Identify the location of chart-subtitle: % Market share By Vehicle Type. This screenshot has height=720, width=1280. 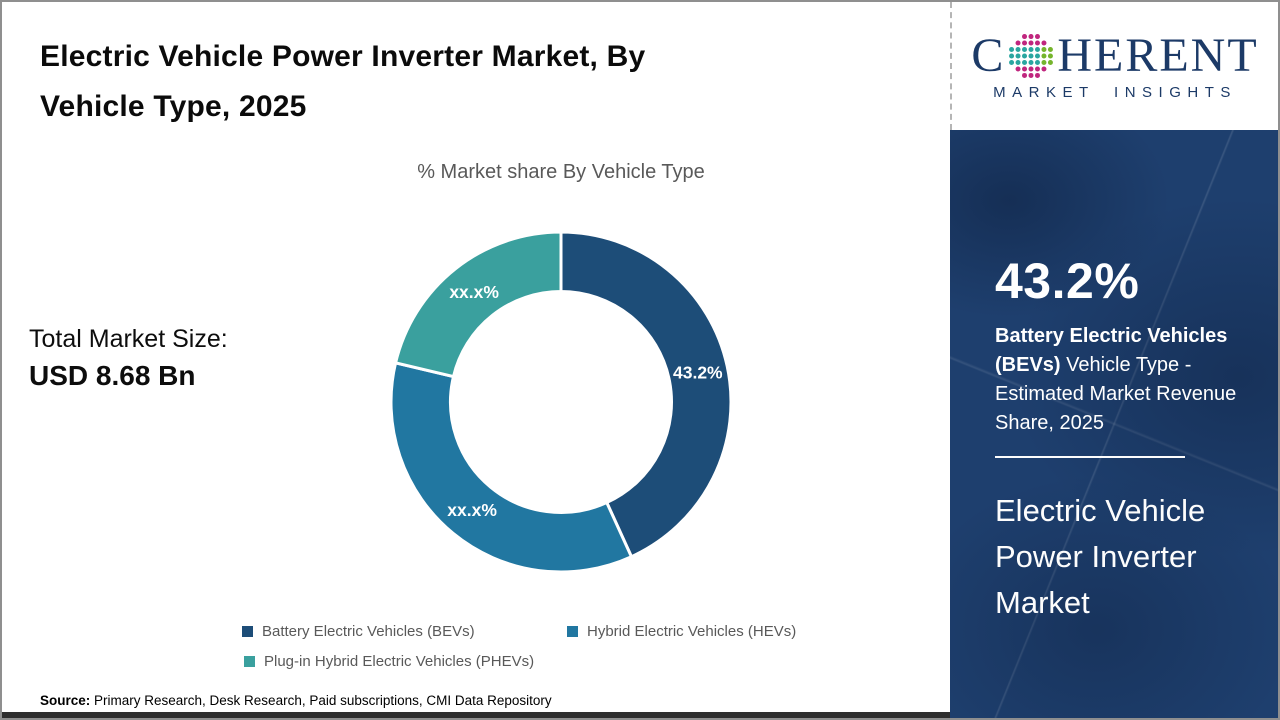
(561, 172).